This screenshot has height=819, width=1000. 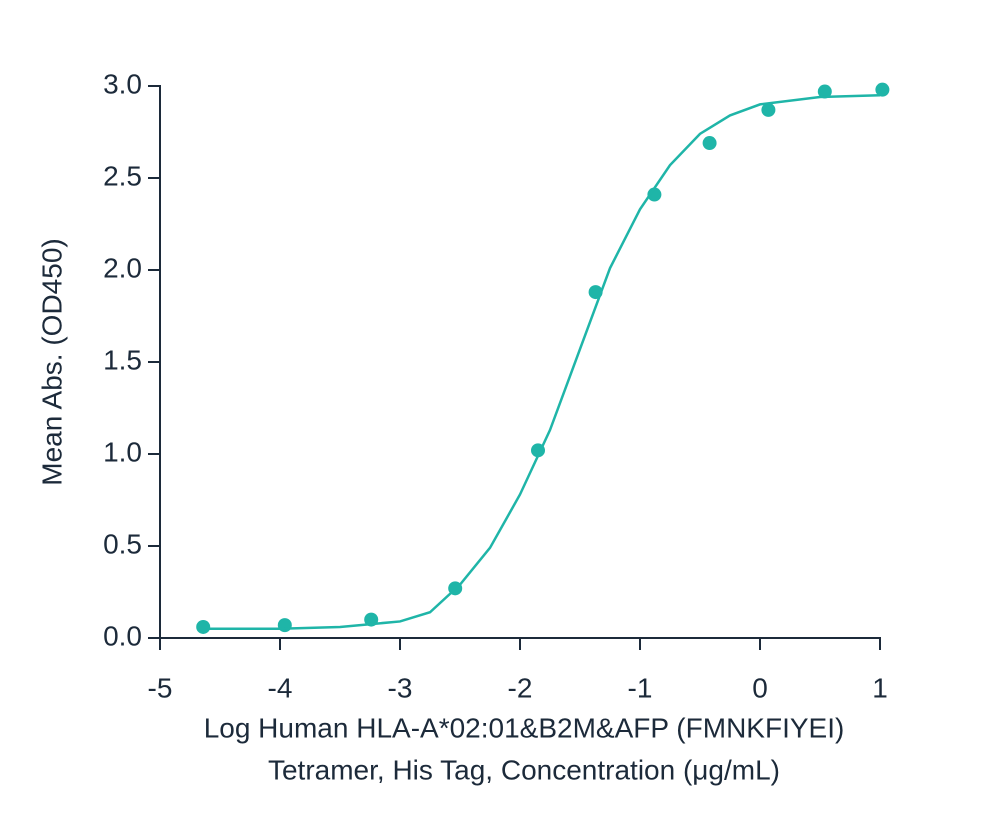 I want to click on x-tick-label: -3, so click(x=400, y=687).